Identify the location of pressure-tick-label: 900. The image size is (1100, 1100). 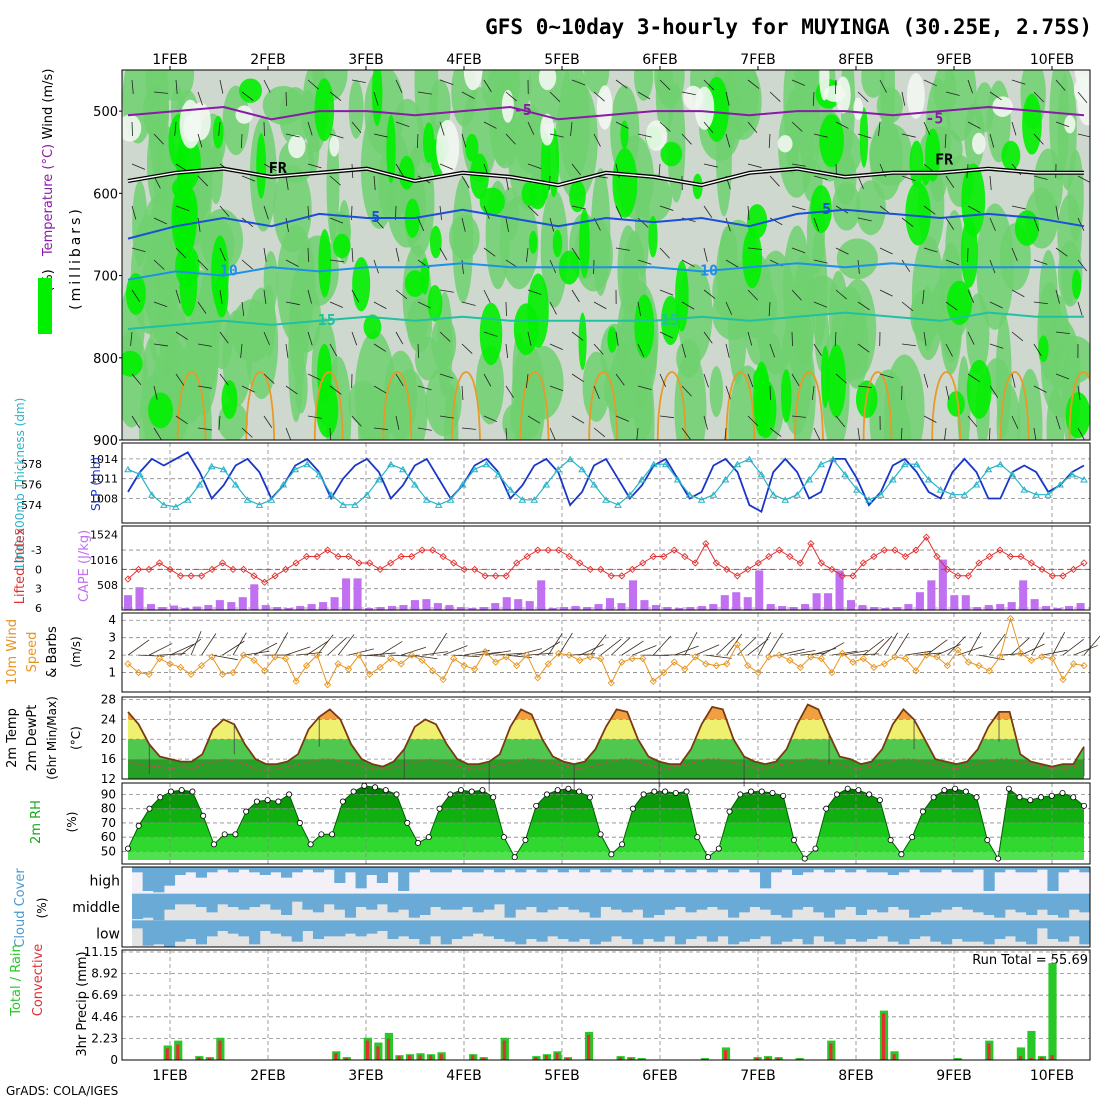
(105, 441).